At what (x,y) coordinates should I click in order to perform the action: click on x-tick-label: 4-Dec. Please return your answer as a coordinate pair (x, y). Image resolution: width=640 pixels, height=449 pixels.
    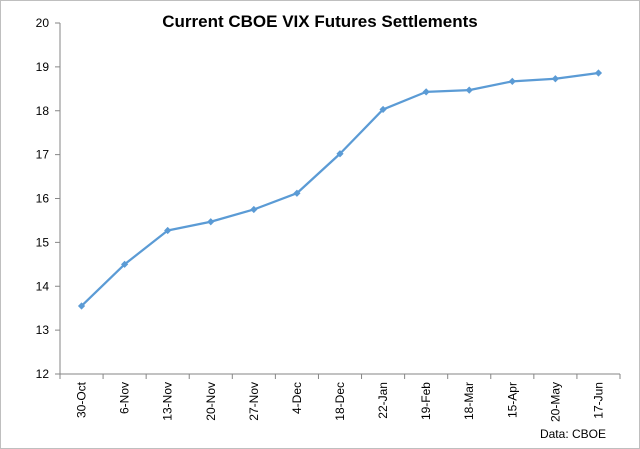
    Looking at the image, I should click on (297, 398).